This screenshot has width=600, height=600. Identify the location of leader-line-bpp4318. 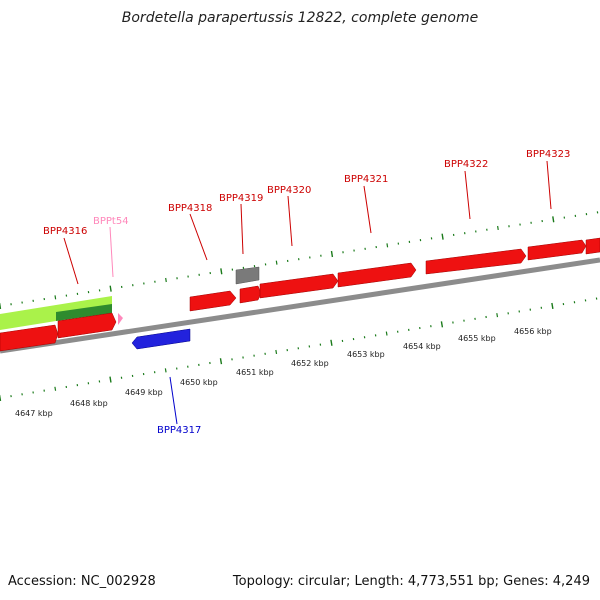
(198, 237).